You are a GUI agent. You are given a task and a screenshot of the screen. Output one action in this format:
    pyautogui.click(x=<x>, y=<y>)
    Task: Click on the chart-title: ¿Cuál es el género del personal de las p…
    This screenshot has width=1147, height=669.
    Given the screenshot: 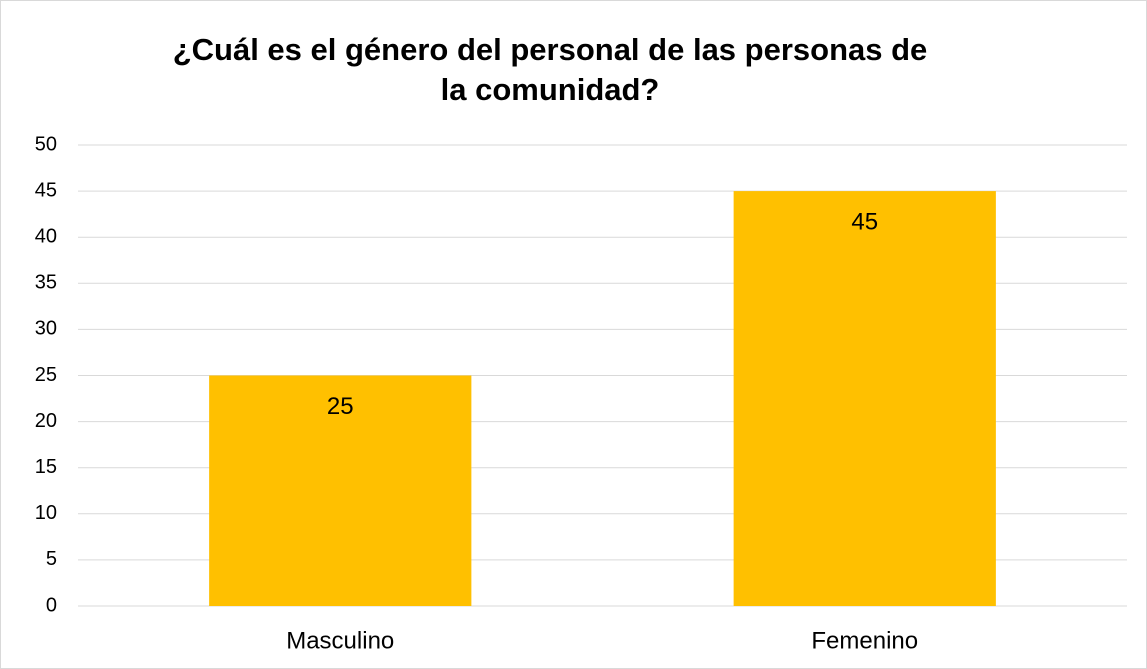 What is the action you would take?
    pyautogui.click(x=550, y=69)
    